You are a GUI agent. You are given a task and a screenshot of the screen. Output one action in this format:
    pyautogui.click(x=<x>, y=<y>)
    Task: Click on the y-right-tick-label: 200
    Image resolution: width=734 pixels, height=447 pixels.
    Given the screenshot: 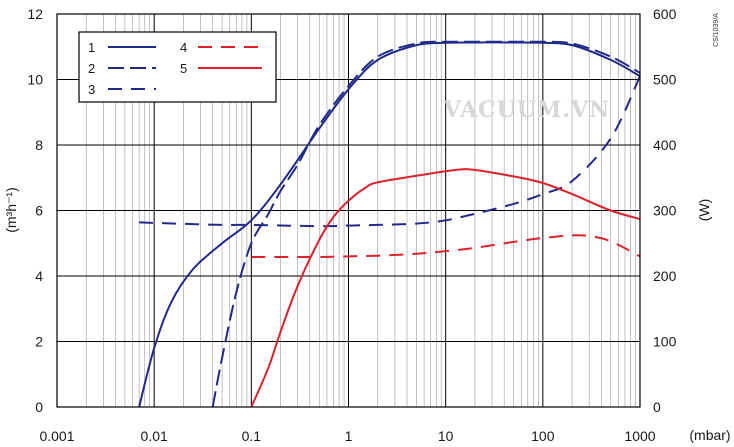 What is the action you would take?
    pyautogui.click(x=665, y=276)
    